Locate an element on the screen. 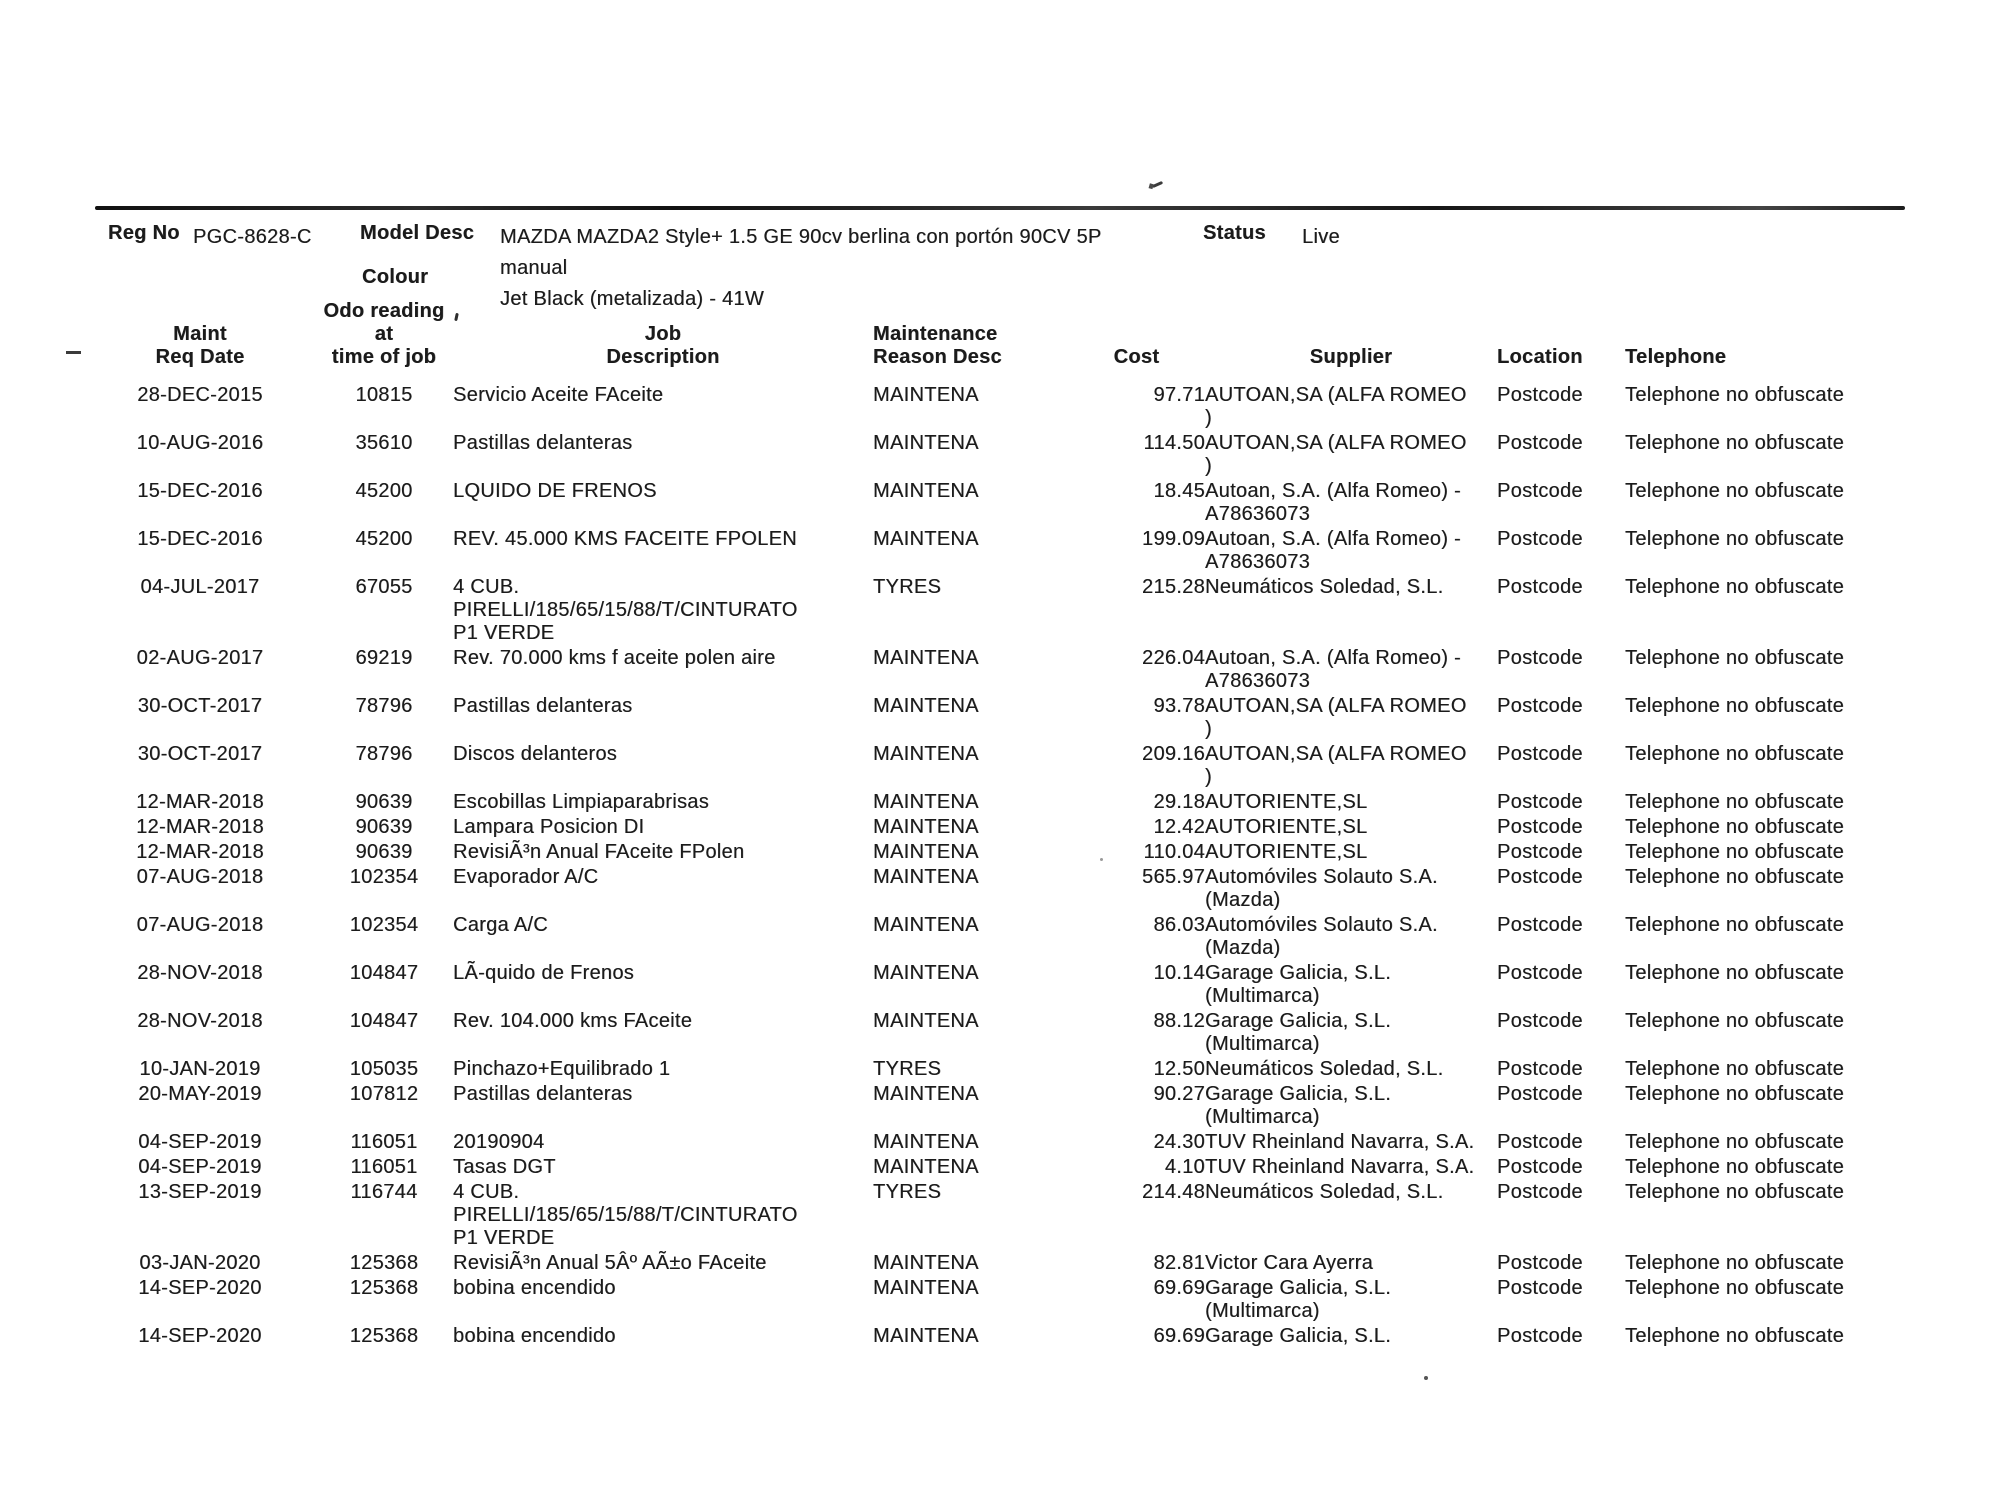 The width and height of the screenshot is (2000, 1500). cell-cost: 214.48 is located at coordinates (1173, 1192).